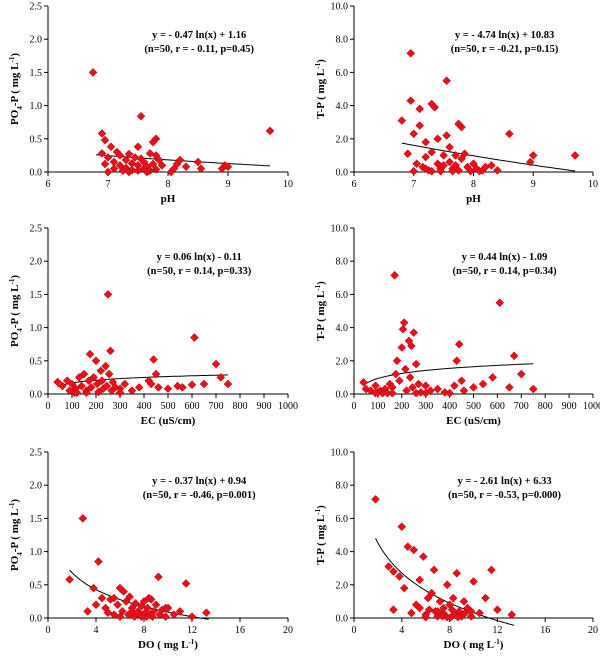  What do you see at coordinates (240, 630) in the screenshot?
I see `x-tick-label: 16` at bounding box center [240, 630].